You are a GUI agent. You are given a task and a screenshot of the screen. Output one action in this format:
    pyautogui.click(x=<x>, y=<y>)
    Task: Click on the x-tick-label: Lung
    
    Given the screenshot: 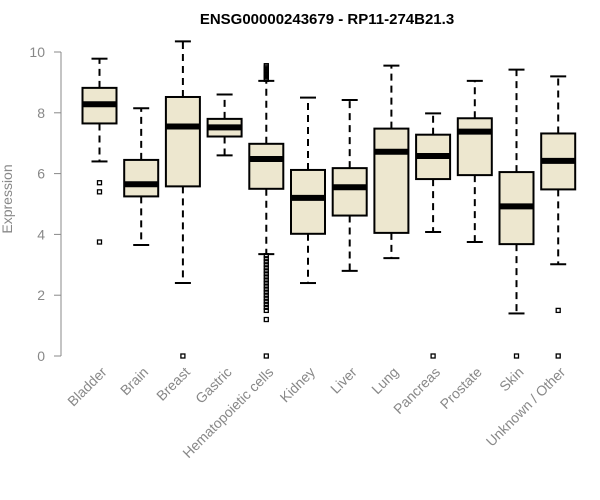 What is the action you would take?
    pyautogui.click(x=384, y=380)
    